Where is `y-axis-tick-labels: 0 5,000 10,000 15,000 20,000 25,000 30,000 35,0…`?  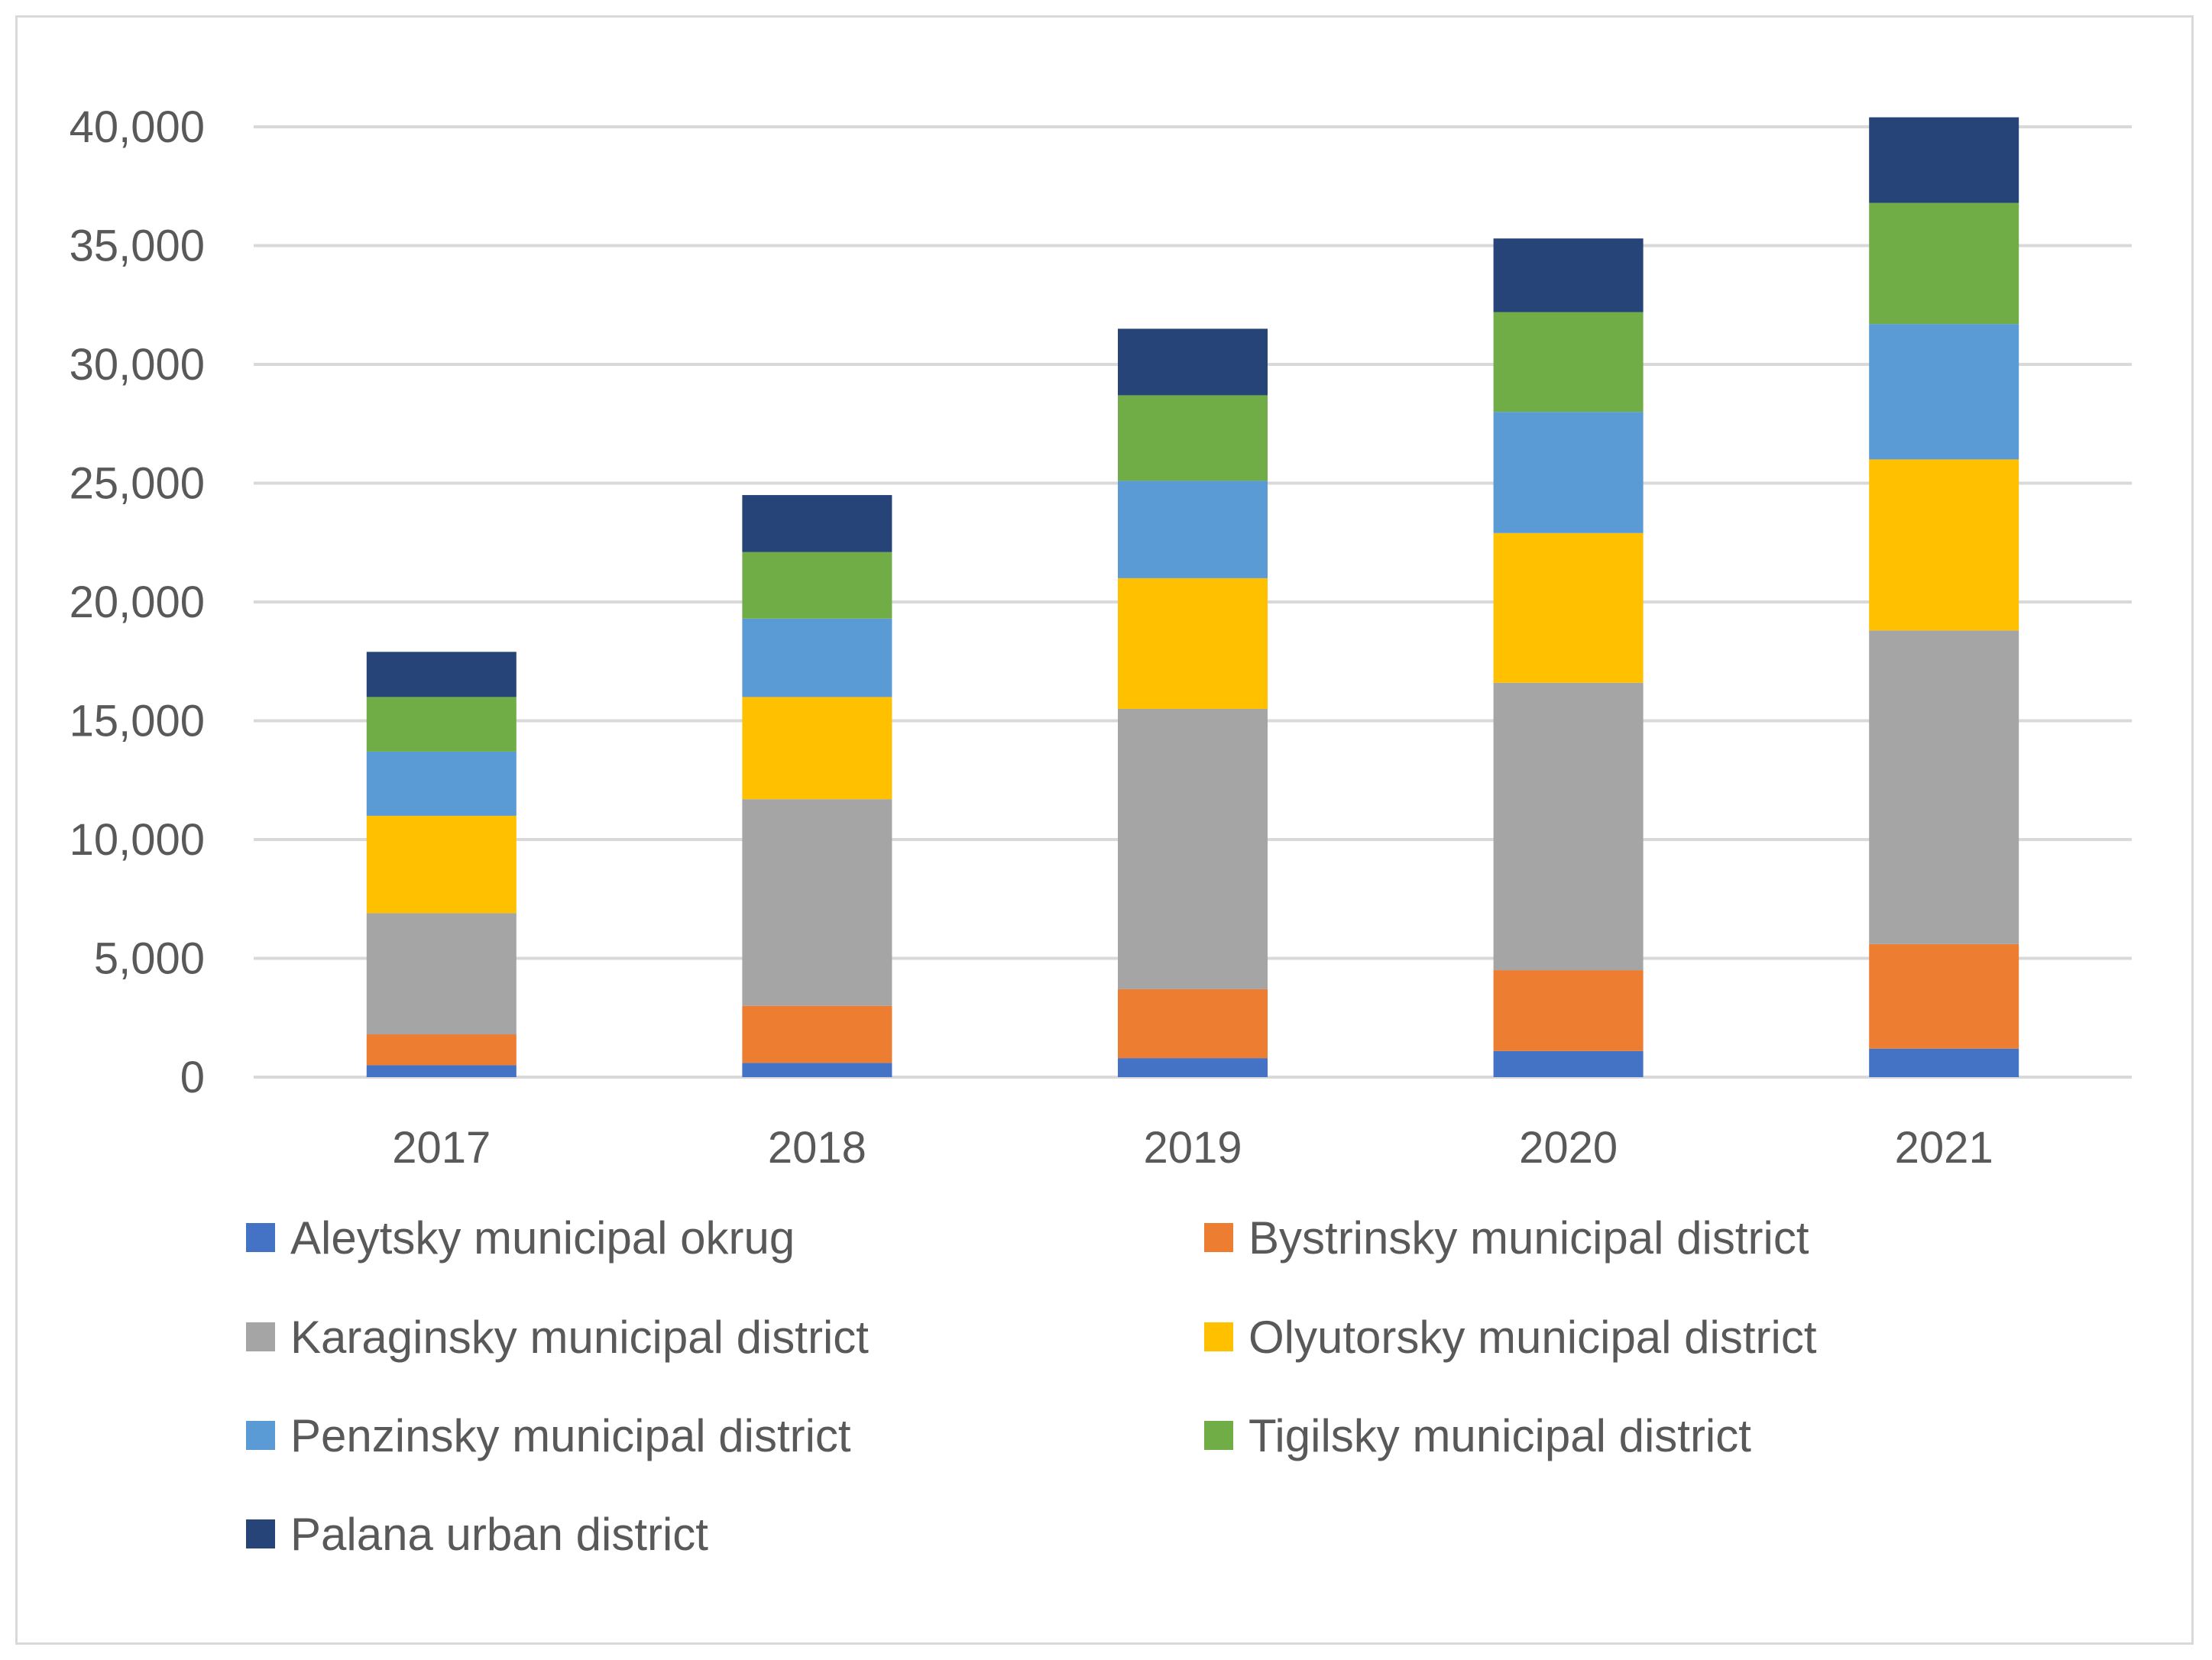
y-axis-tick-labels: 0 5,000 10,000 15,000 20,000 25,000 30,000 35,0… is located at coordinates (137, 602).